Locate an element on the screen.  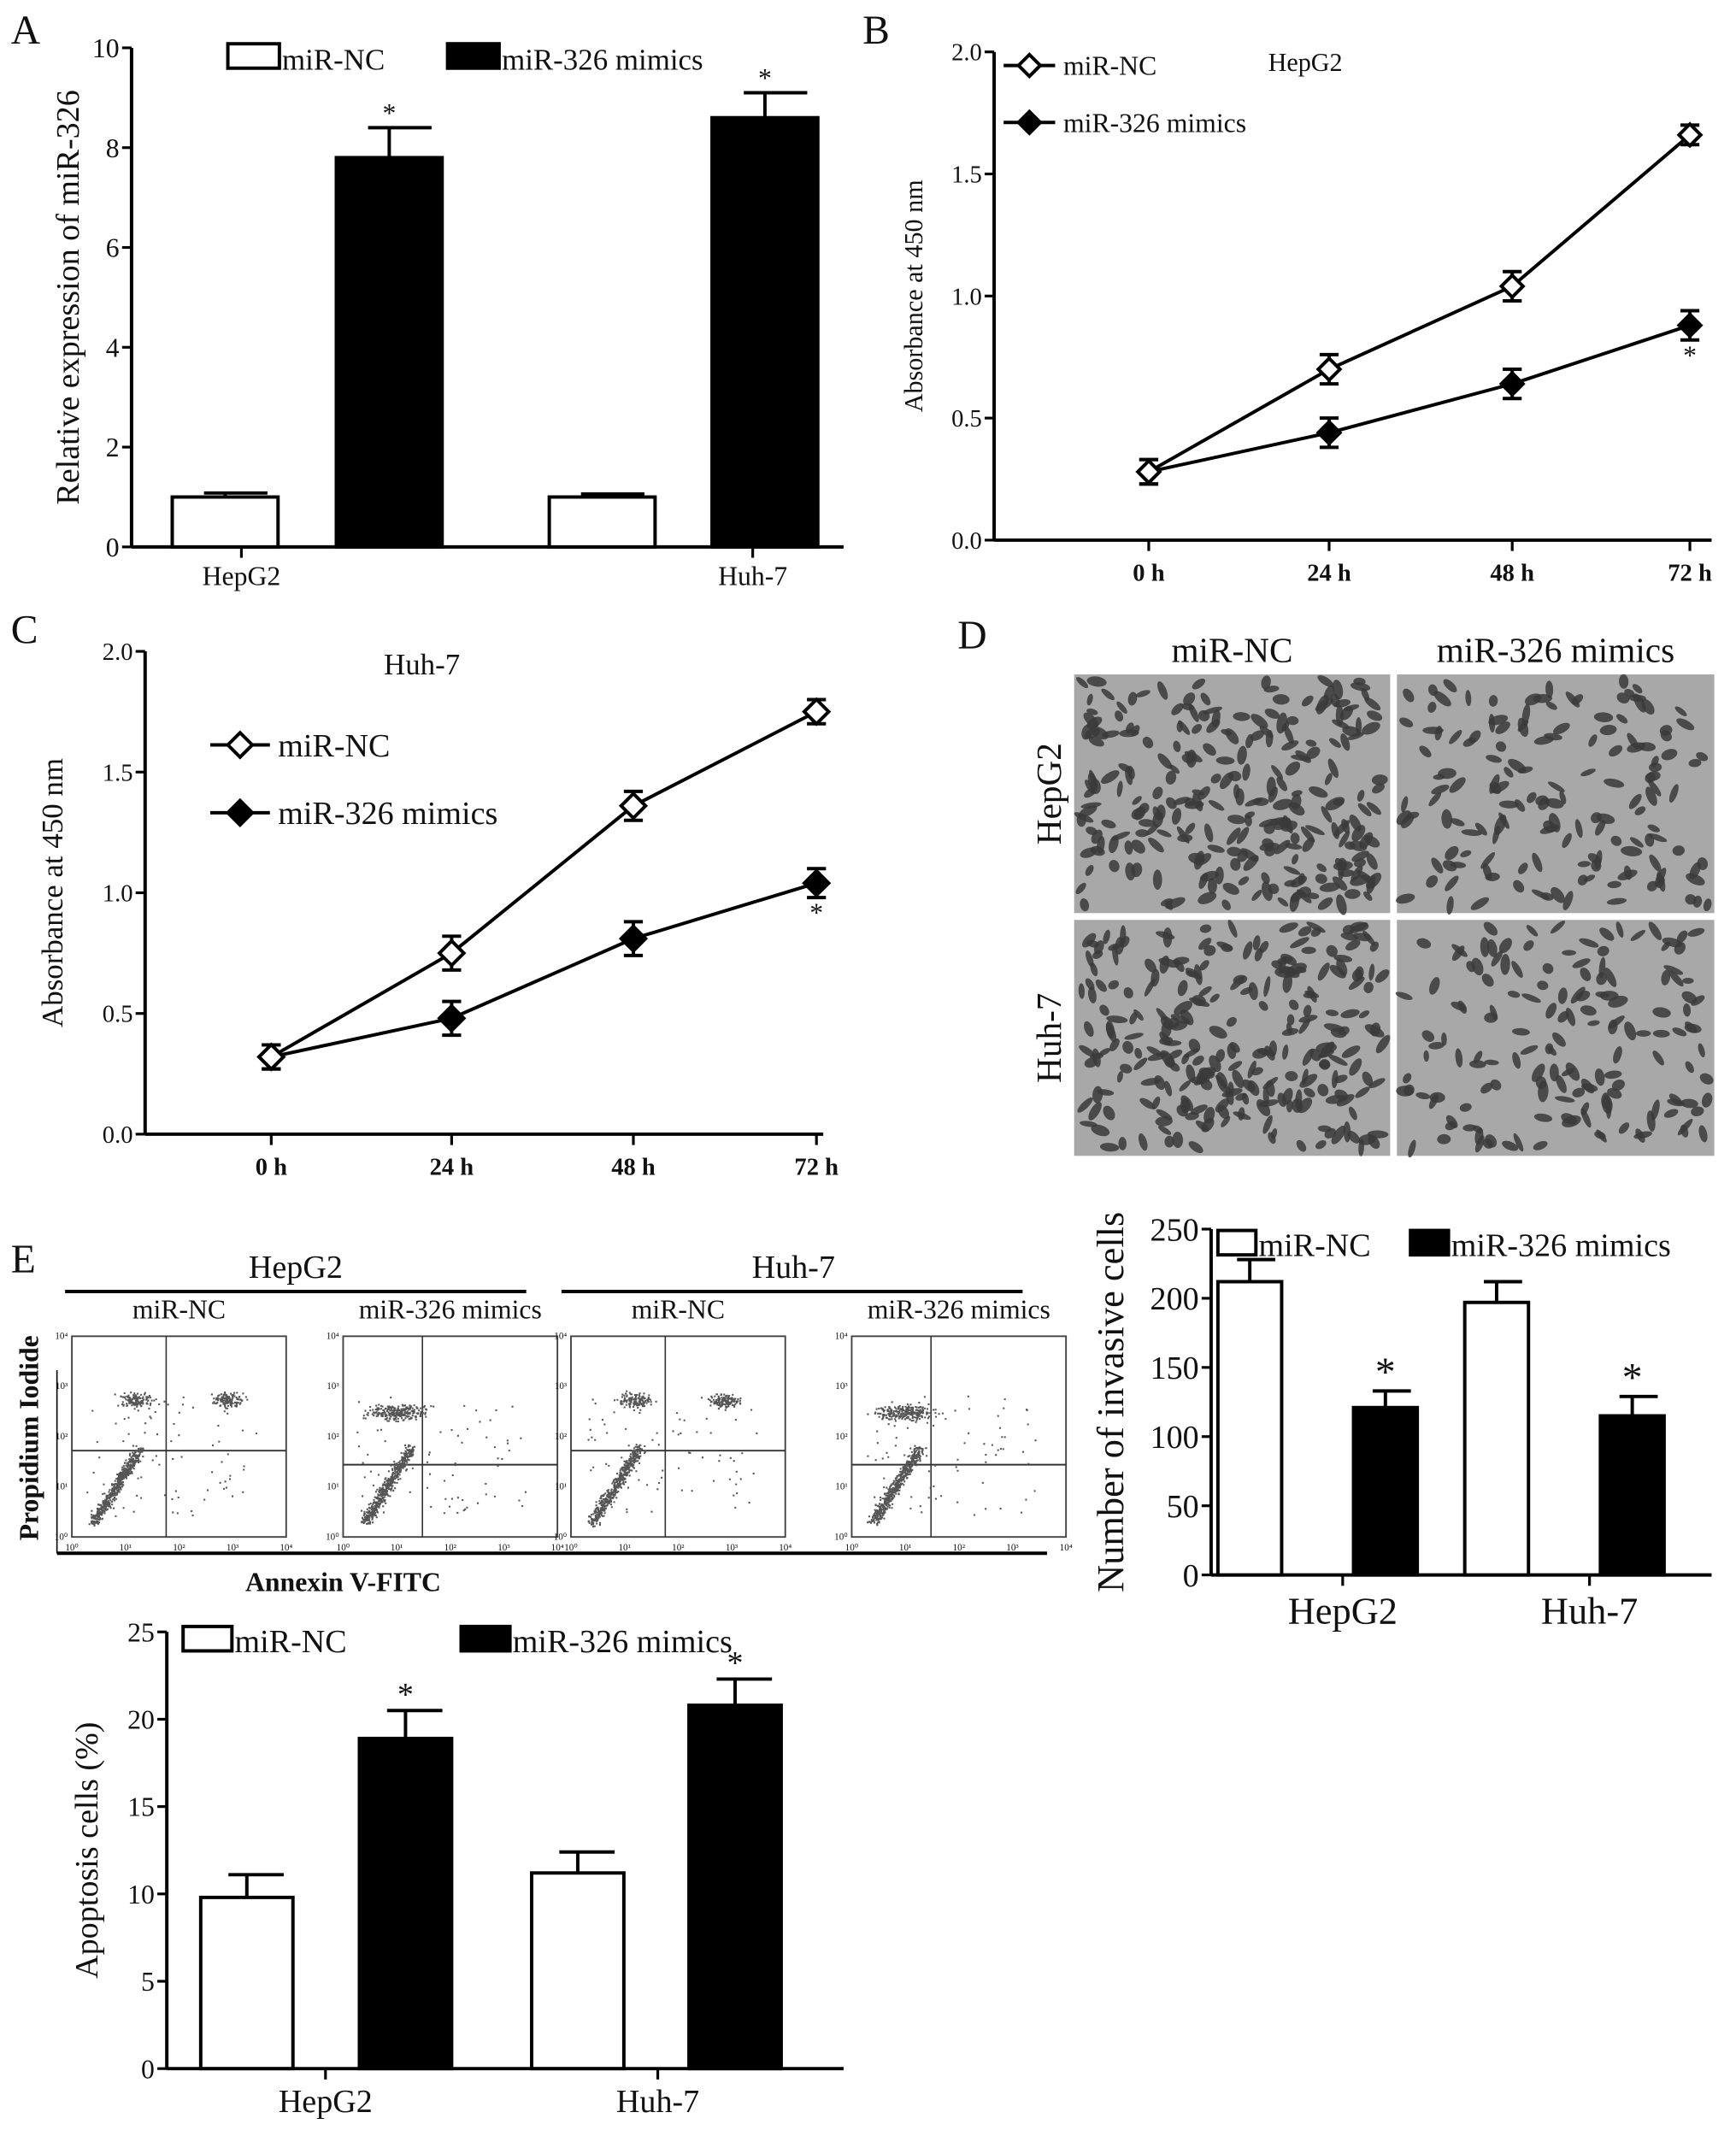
x-tick-label: 0 h is located at coordinates (271, 1168).